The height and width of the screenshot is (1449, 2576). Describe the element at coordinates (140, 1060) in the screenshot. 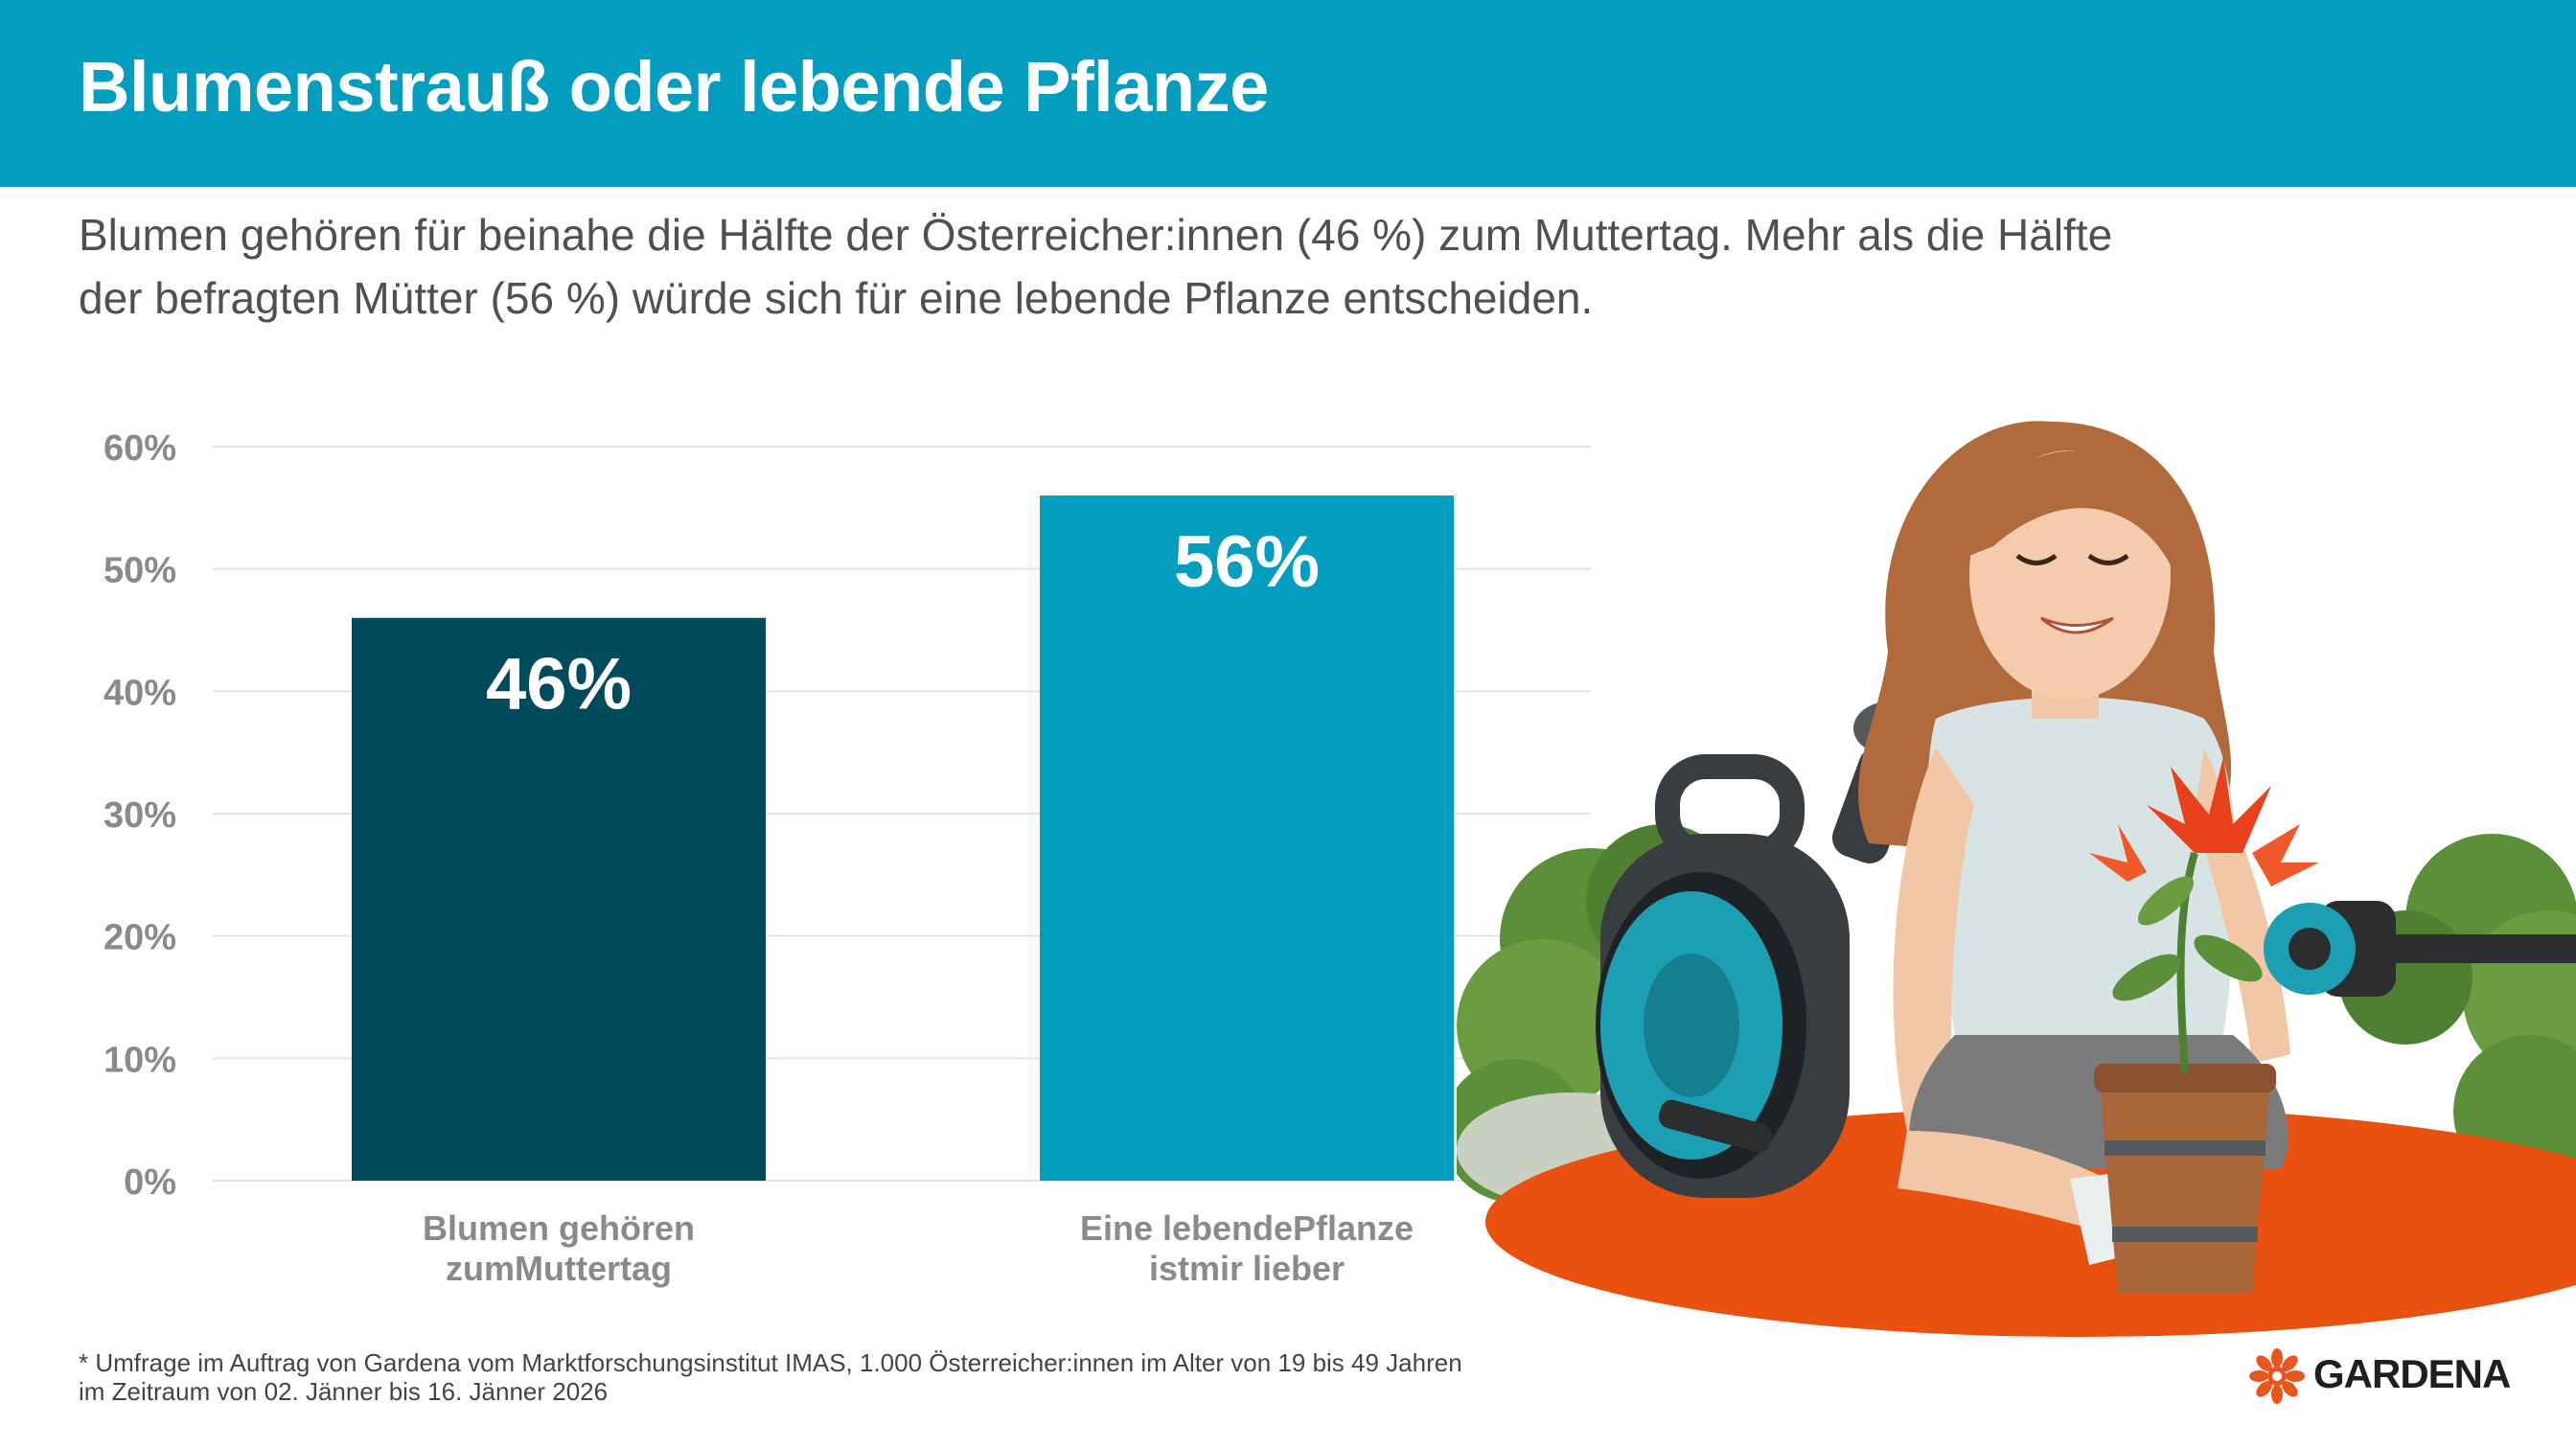

I see `y-tick-label: 10%` at that location.